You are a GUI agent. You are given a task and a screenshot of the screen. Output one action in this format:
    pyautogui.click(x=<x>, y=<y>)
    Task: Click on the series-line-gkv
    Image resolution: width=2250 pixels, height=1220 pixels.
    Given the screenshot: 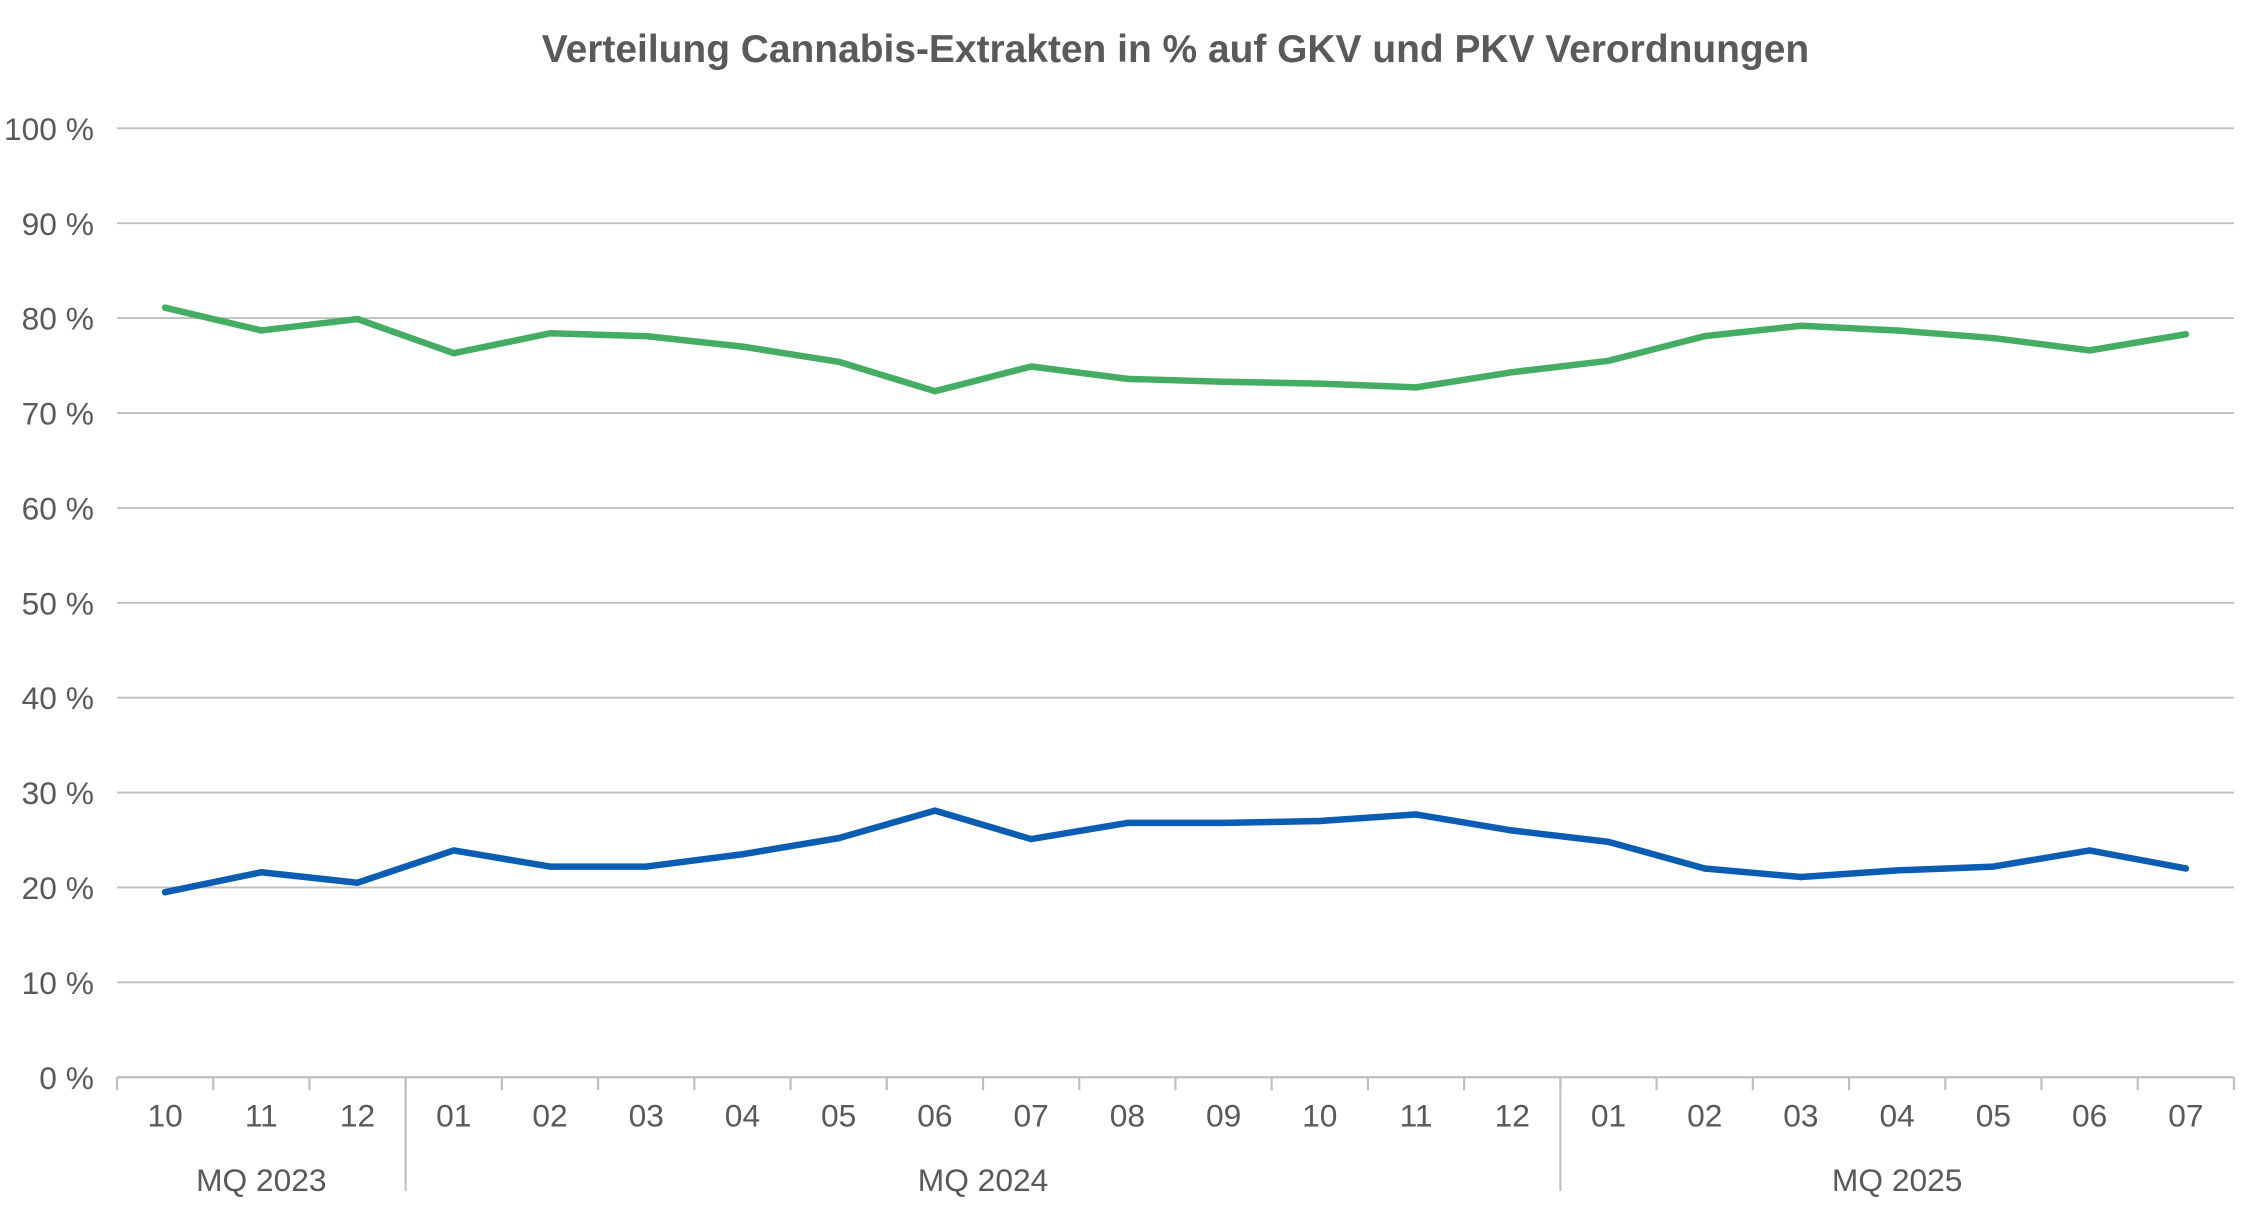 What is the action you would take?
    pyautogui.click(x=1175, y=349)
    